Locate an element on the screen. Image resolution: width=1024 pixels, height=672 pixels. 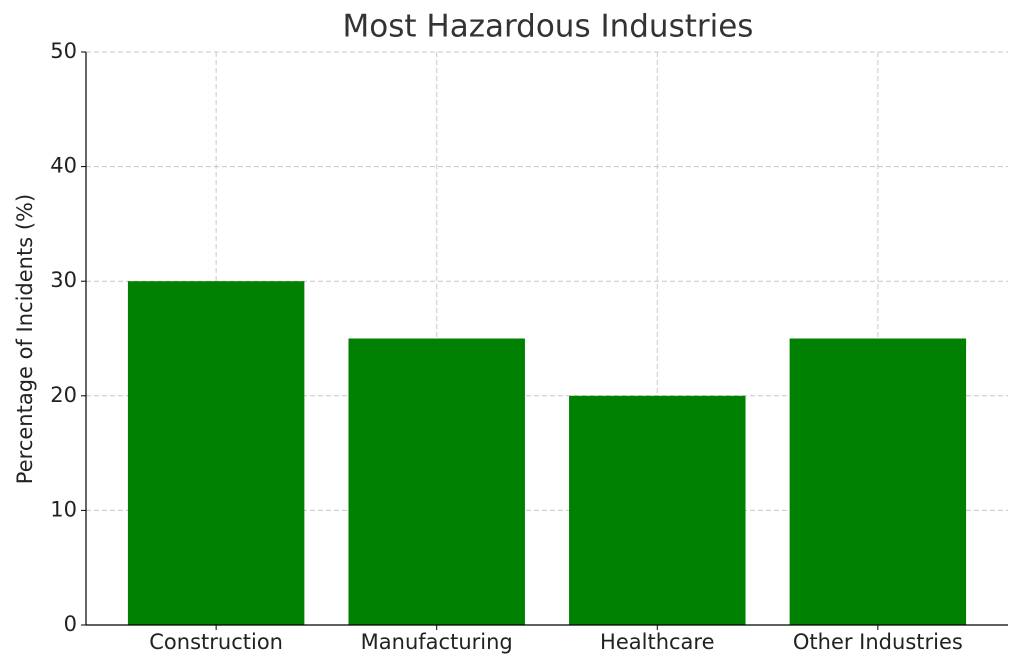
y-tick-label: 40 is located at coordinates (63, 166).